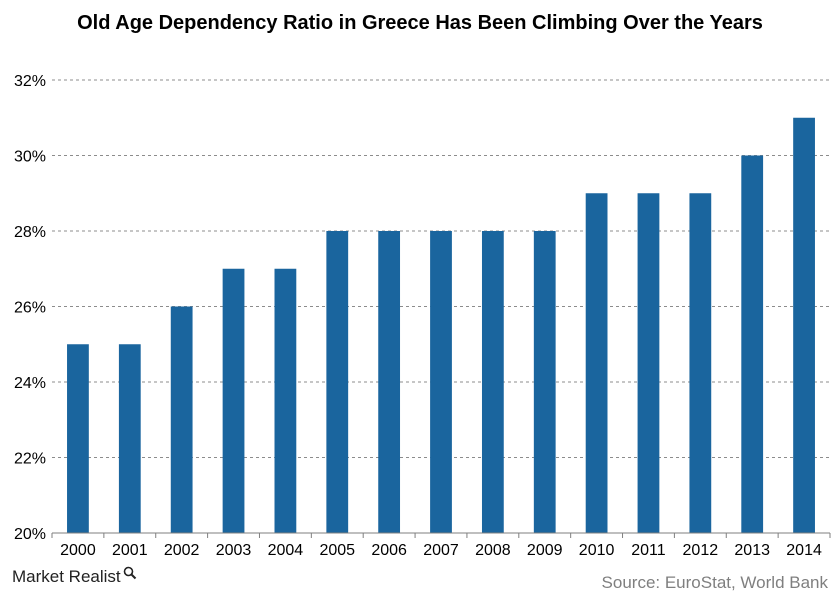  What do you see at coordinates (714, 582) in the screenshot?
I see `source-note: Source: EuroStat, World Bank` at bounding box center [714, 582].